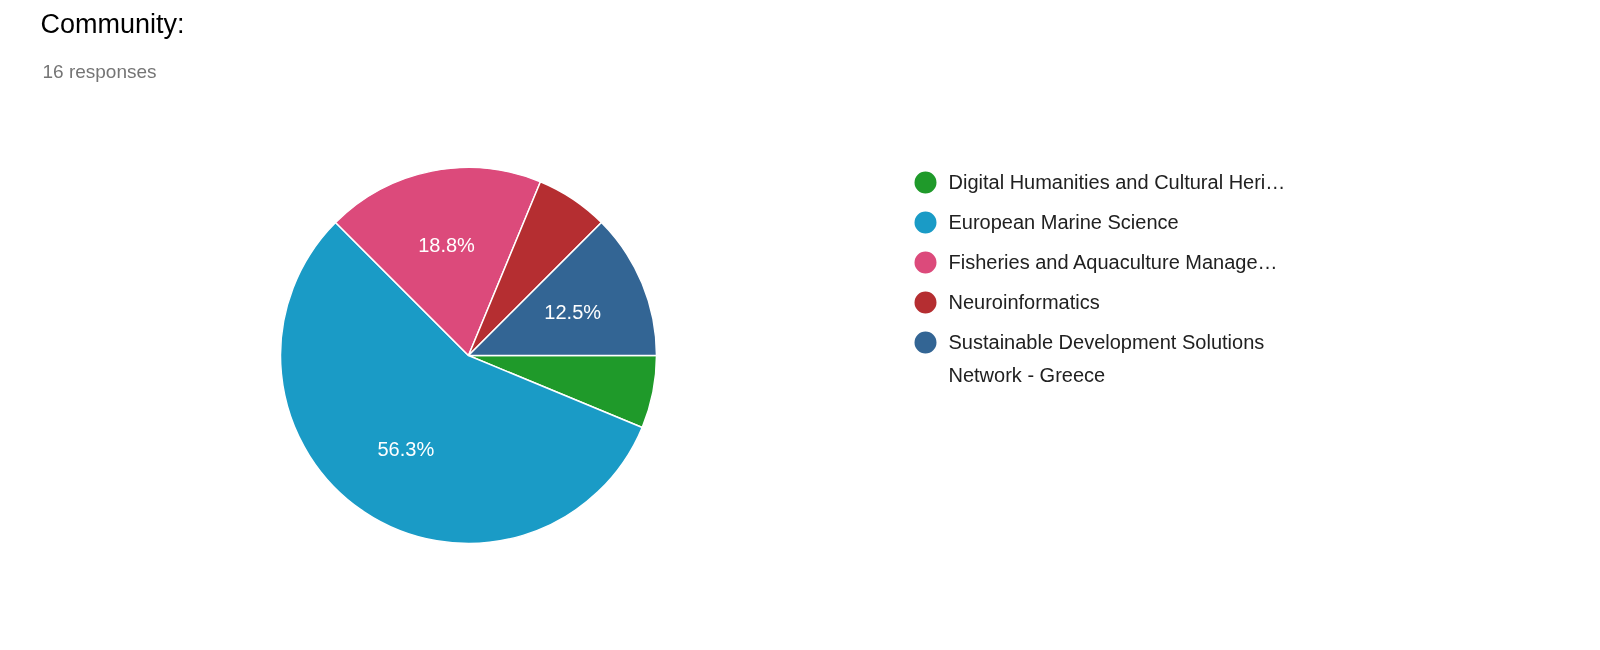 Image resolution: width=1600 pixels, height=650 pixels. I want to click on legend-label: European Marine Science, so click(1063, 221).